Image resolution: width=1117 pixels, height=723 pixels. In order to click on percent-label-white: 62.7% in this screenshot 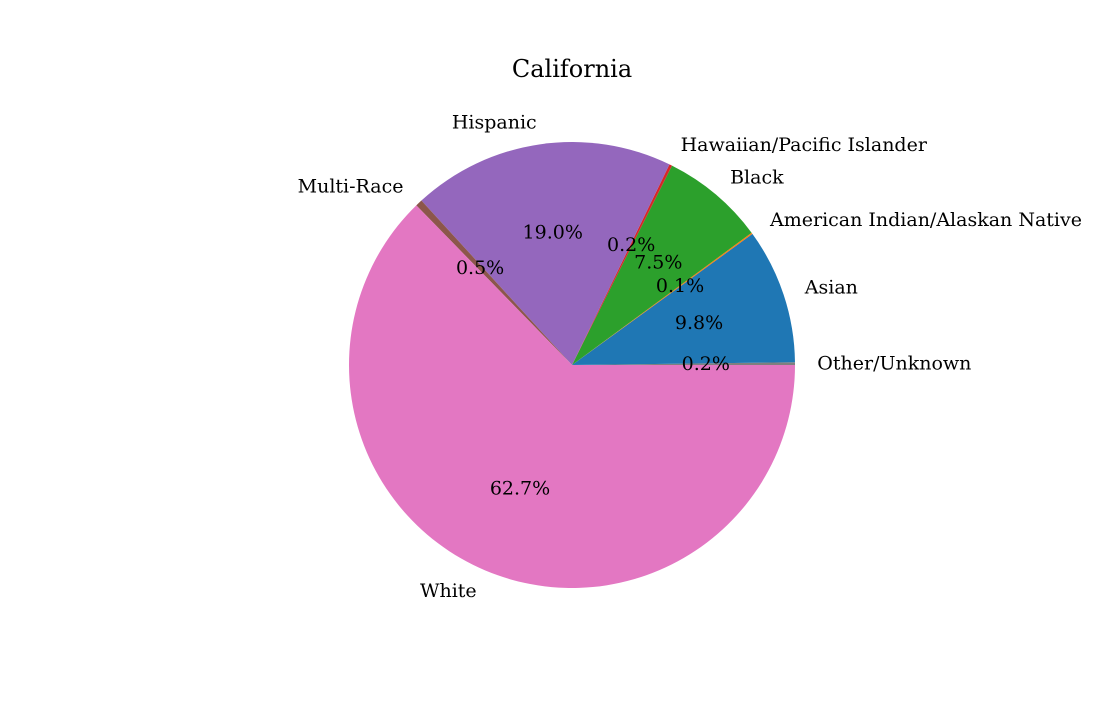, I will do `click(520, 488)`.